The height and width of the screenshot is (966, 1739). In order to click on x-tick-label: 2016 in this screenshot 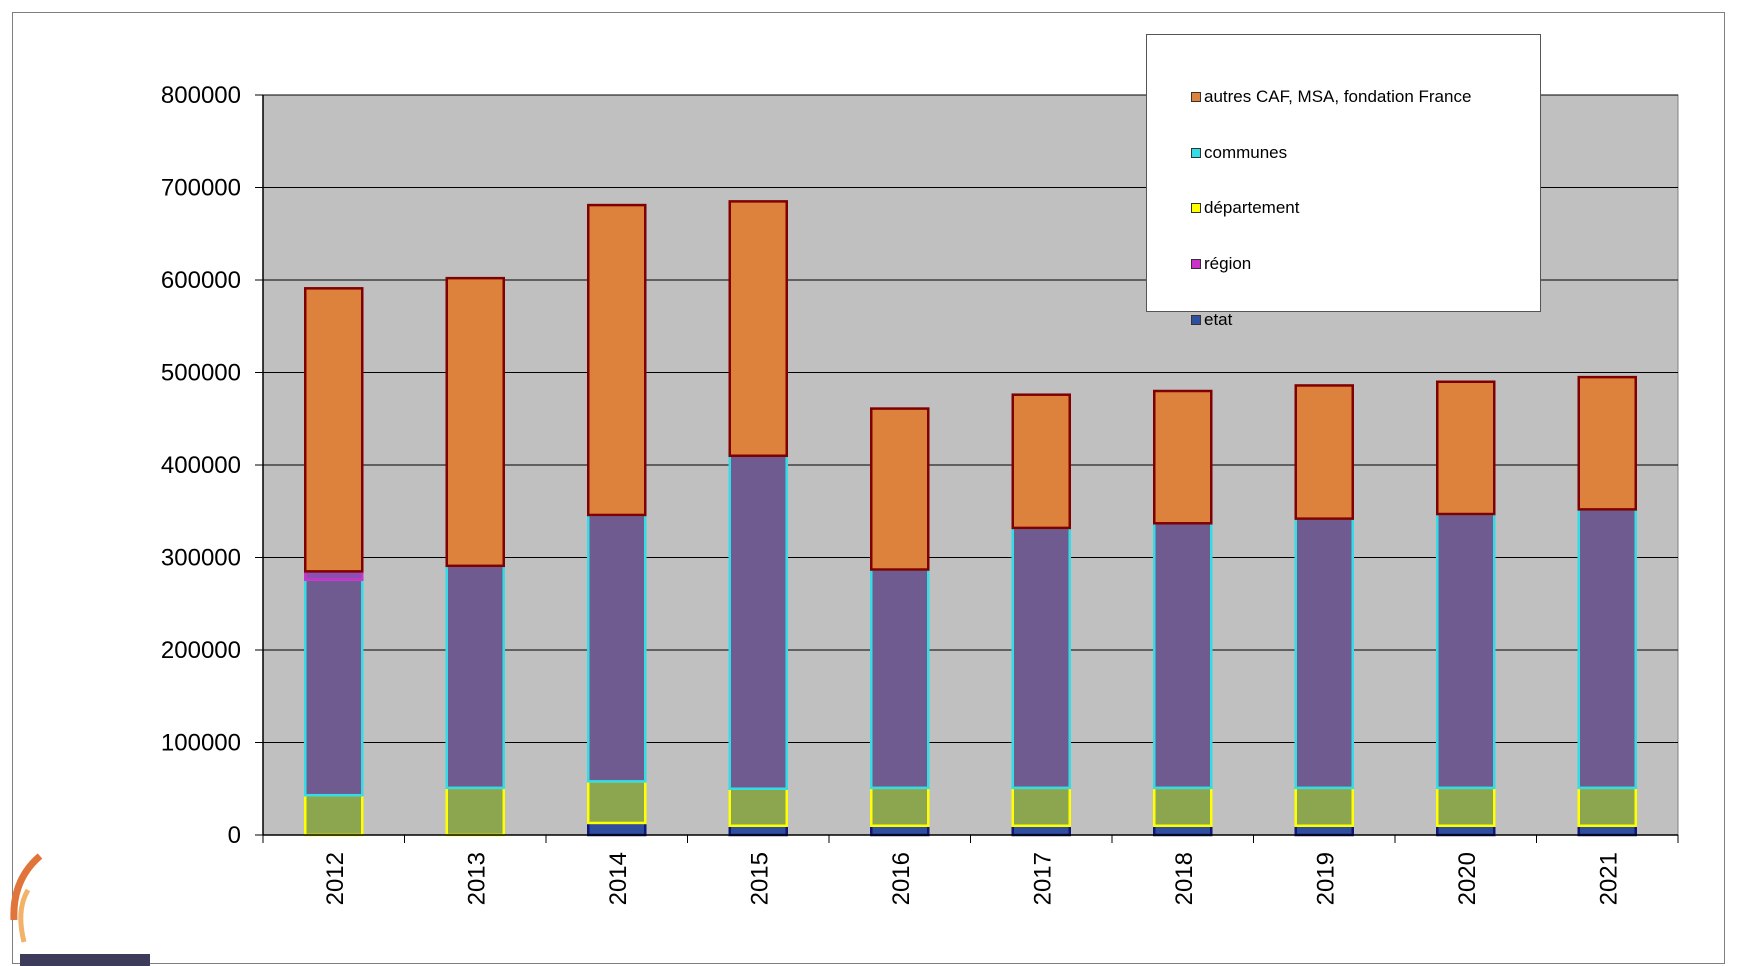, I will do `click(901, 878)`.